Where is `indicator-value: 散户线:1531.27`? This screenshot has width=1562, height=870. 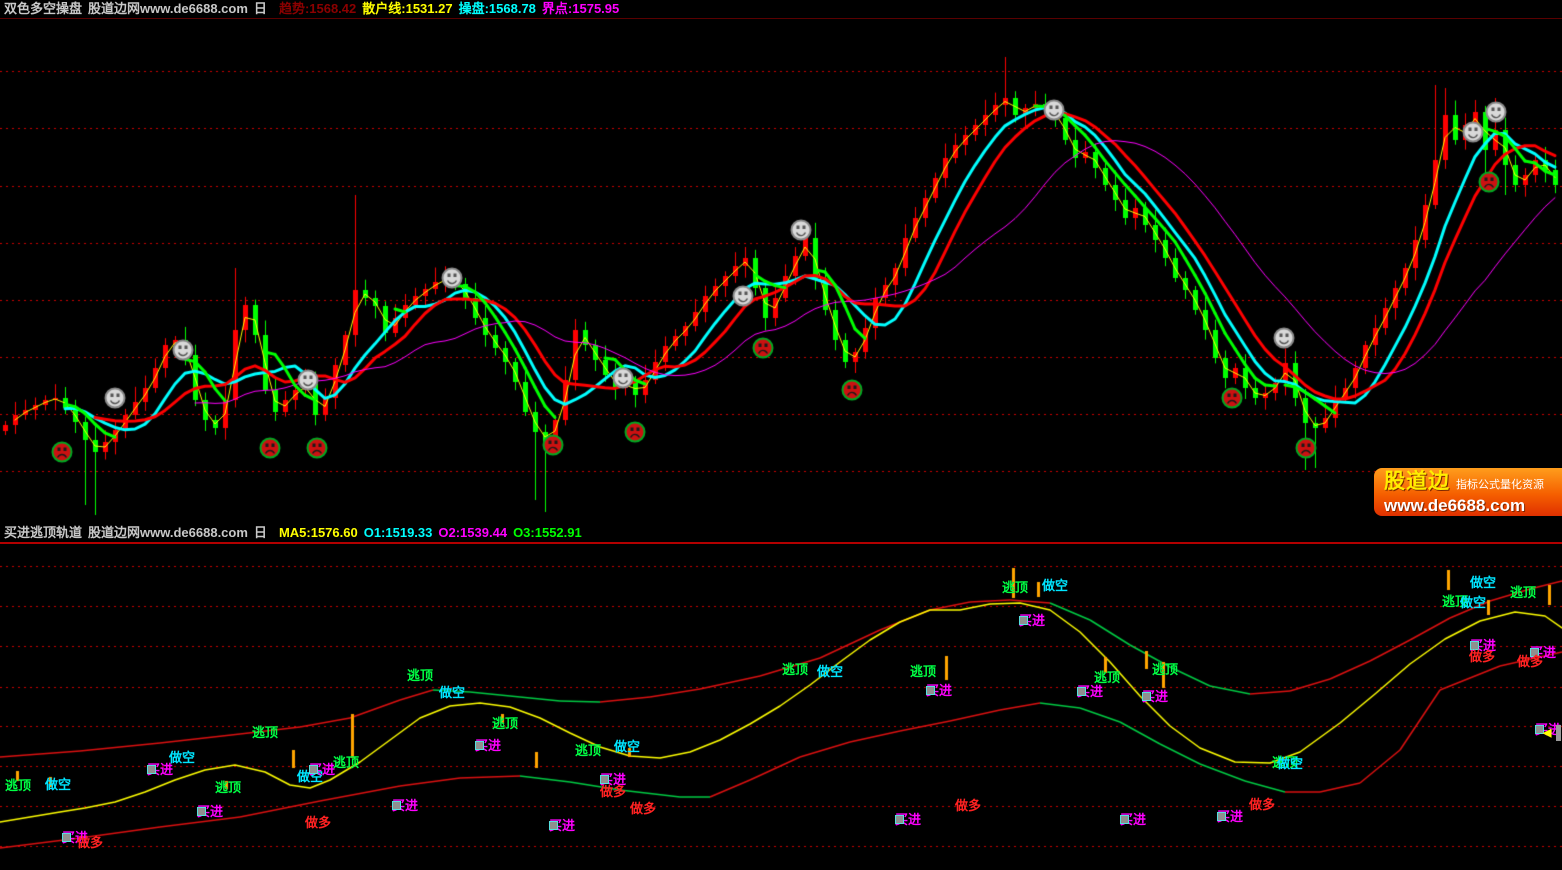 indicator-value: 散户线:1531.27 is located at coordinates (407, 8).